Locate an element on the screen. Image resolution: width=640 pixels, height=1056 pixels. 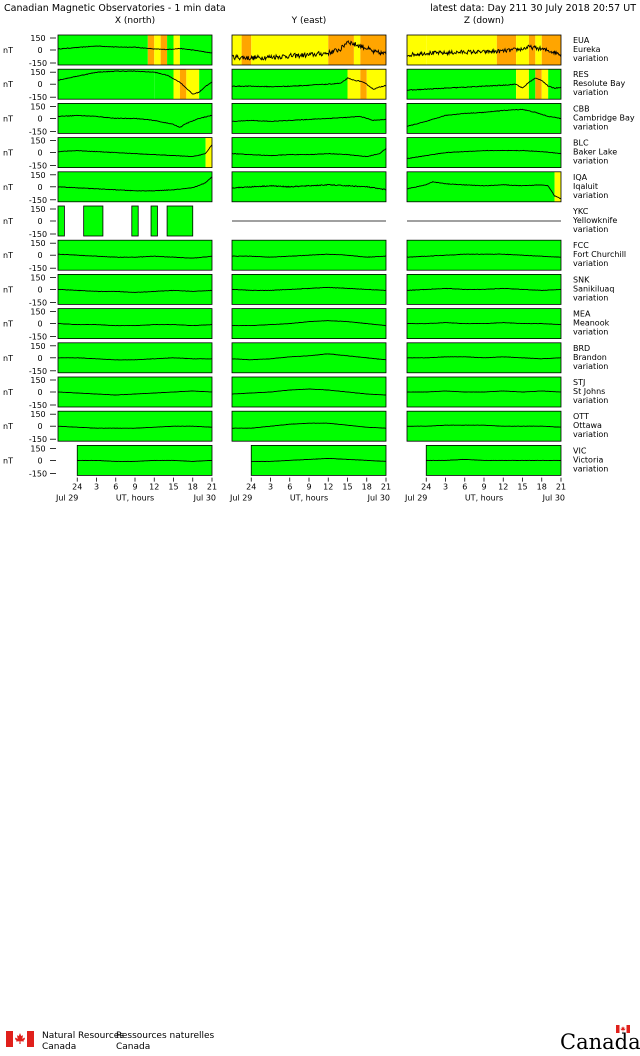
date-end-label: Jul 30 is located at coordinates (378, 498).